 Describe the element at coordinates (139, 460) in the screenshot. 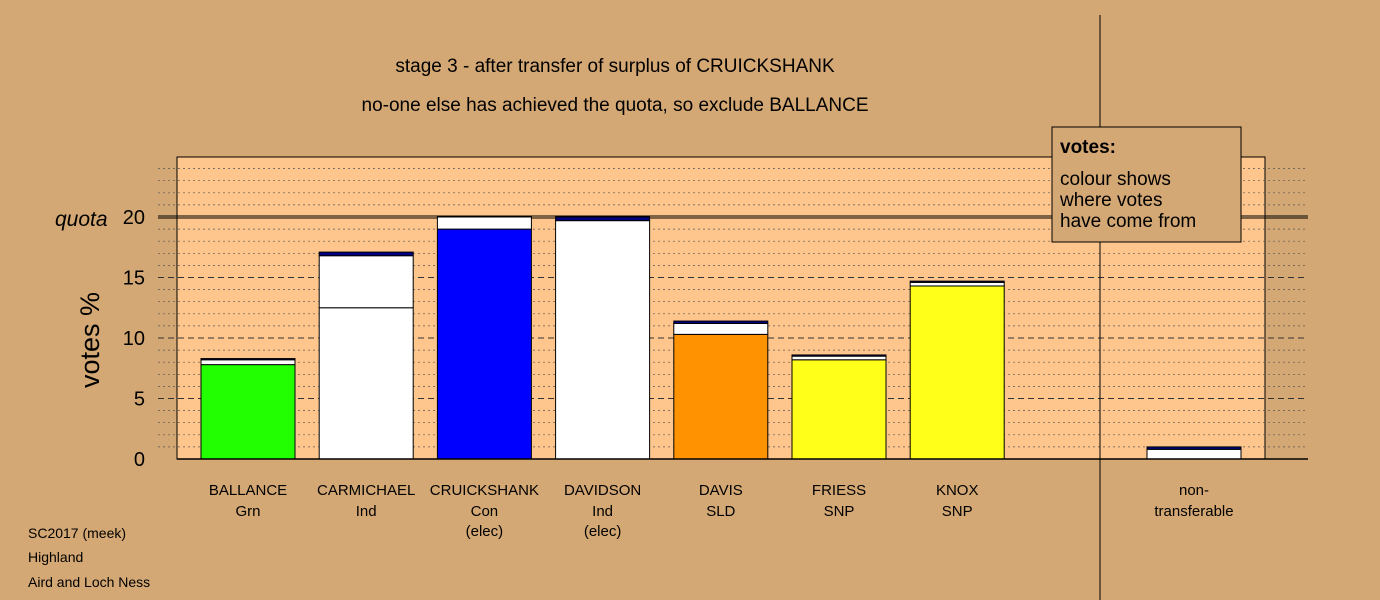

I see `y-tick-label: 0` at that location.